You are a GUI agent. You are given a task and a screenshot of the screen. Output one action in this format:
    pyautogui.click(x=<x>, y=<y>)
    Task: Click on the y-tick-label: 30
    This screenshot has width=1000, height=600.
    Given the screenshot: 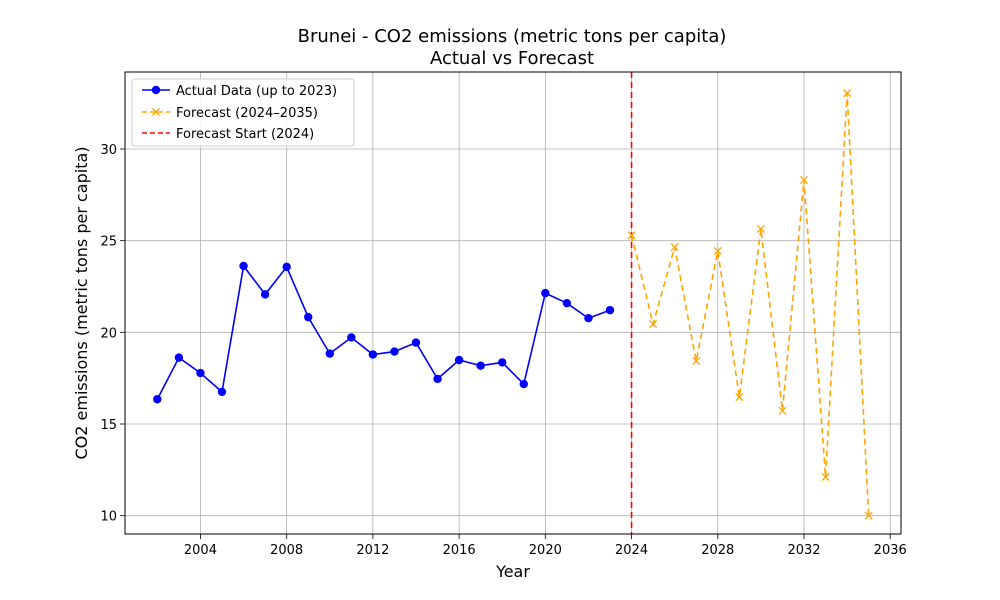 What is the action you would take?
    pyautogui.click(x=108, y=150)
    